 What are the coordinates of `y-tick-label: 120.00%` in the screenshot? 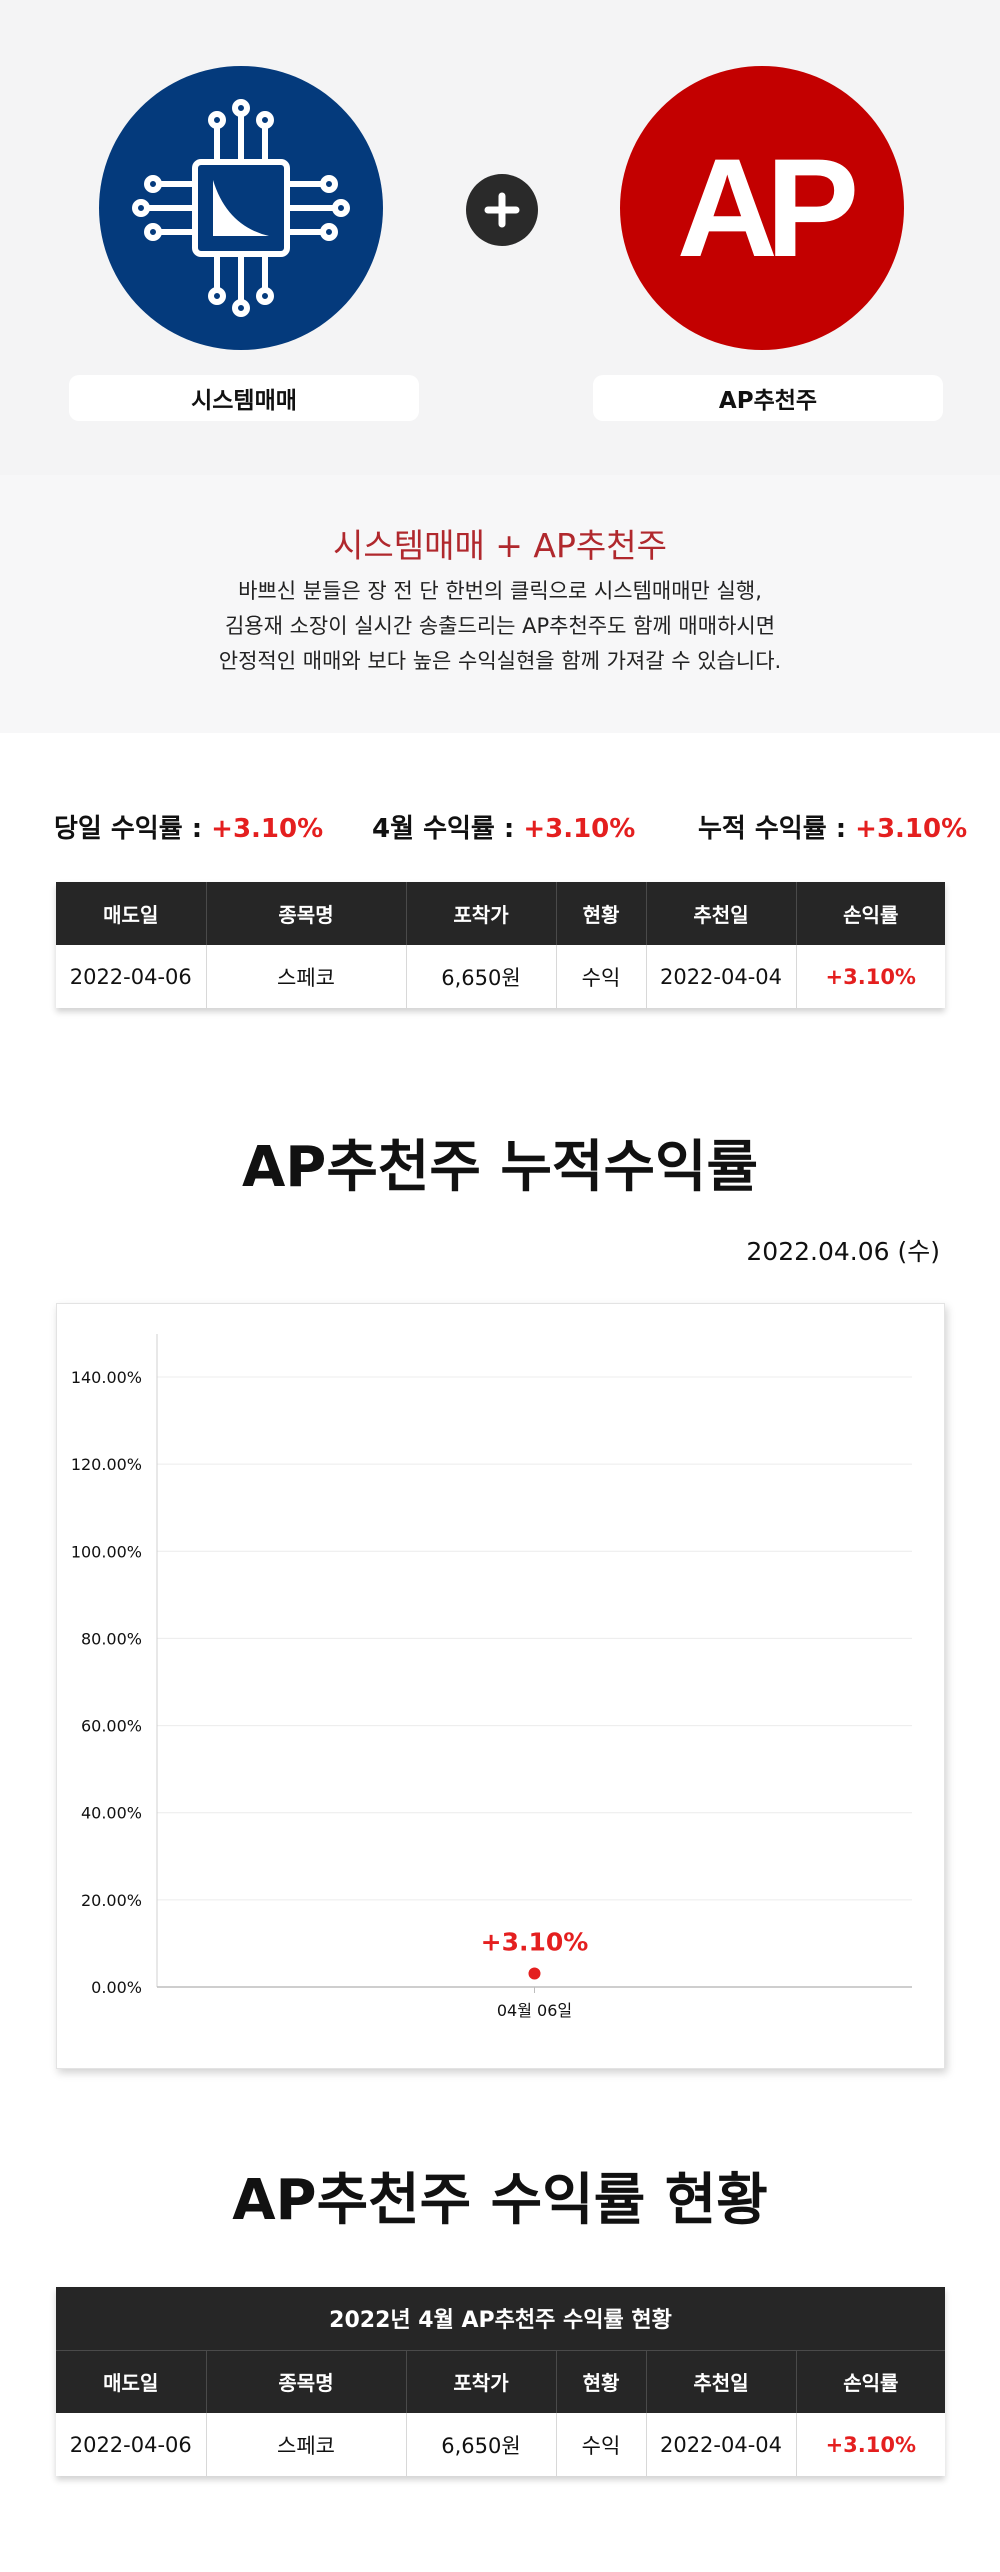 It's located at (106, 1464).